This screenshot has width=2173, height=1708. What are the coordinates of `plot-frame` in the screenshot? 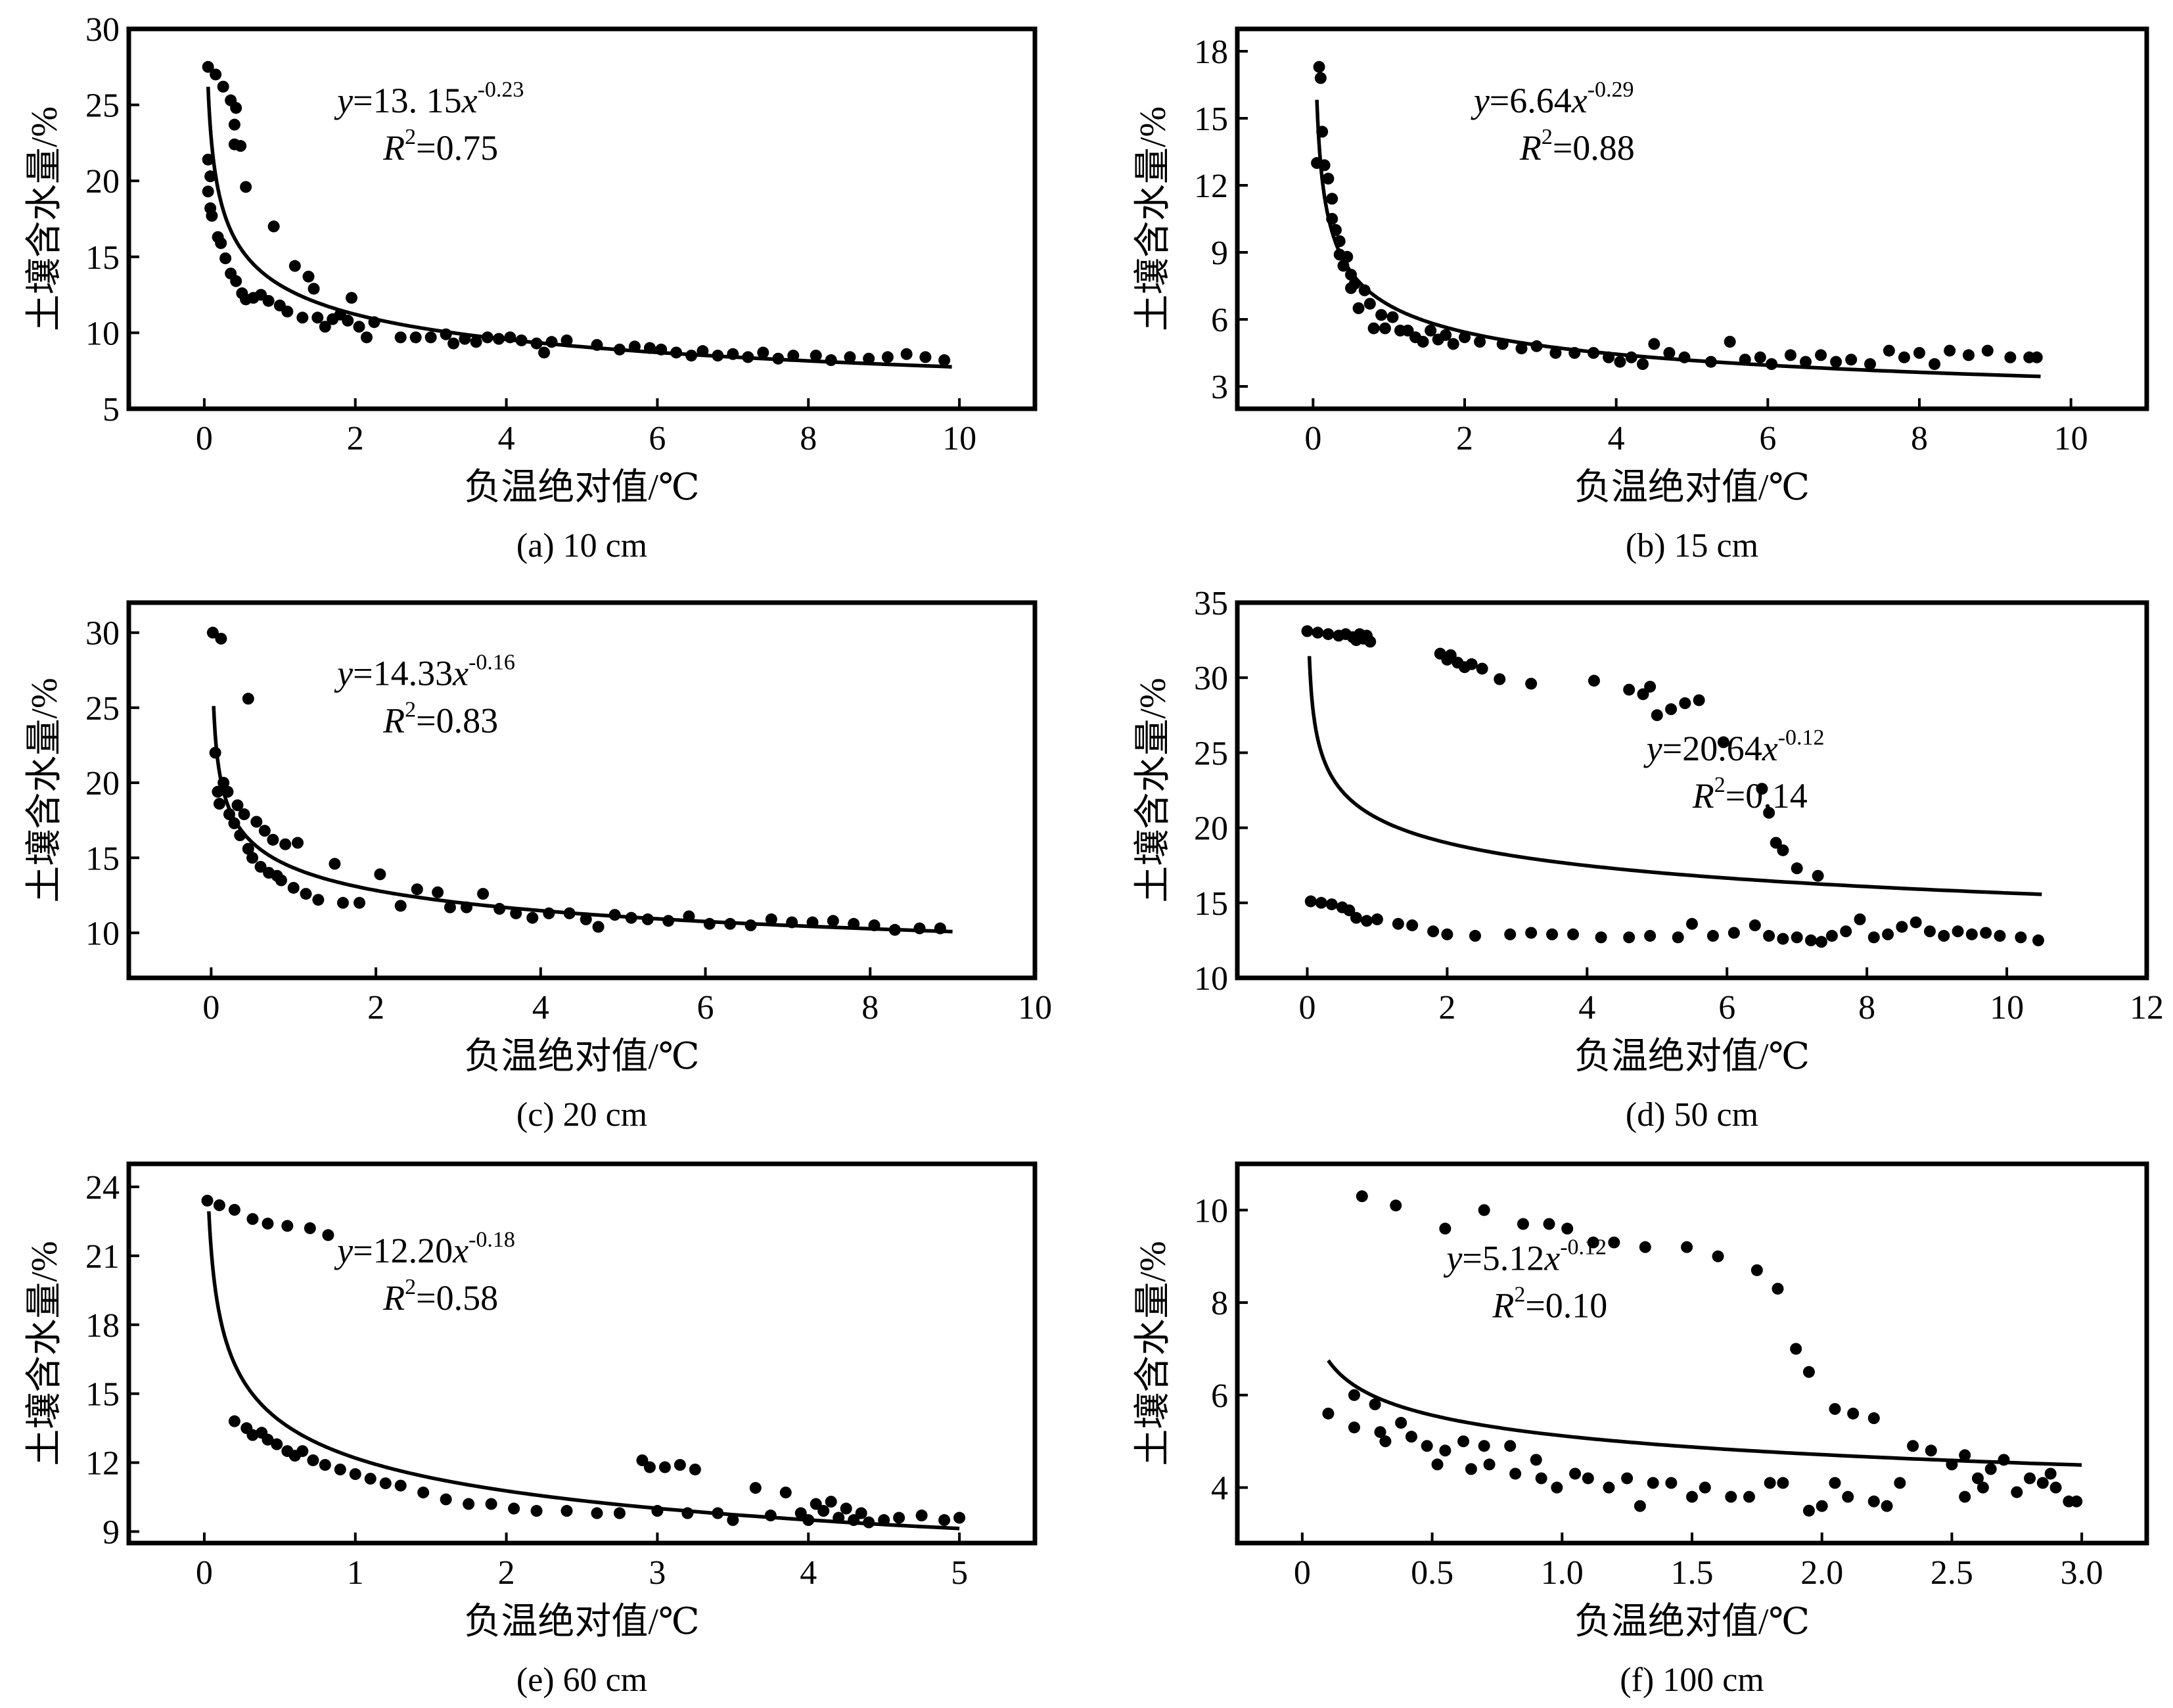 It's located at (1692, 1353).